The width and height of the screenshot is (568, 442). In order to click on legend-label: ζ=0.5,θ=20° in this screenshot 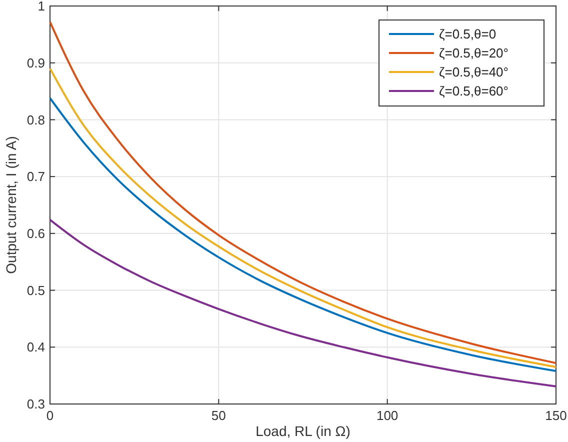, I will do `click(473, 53)`.